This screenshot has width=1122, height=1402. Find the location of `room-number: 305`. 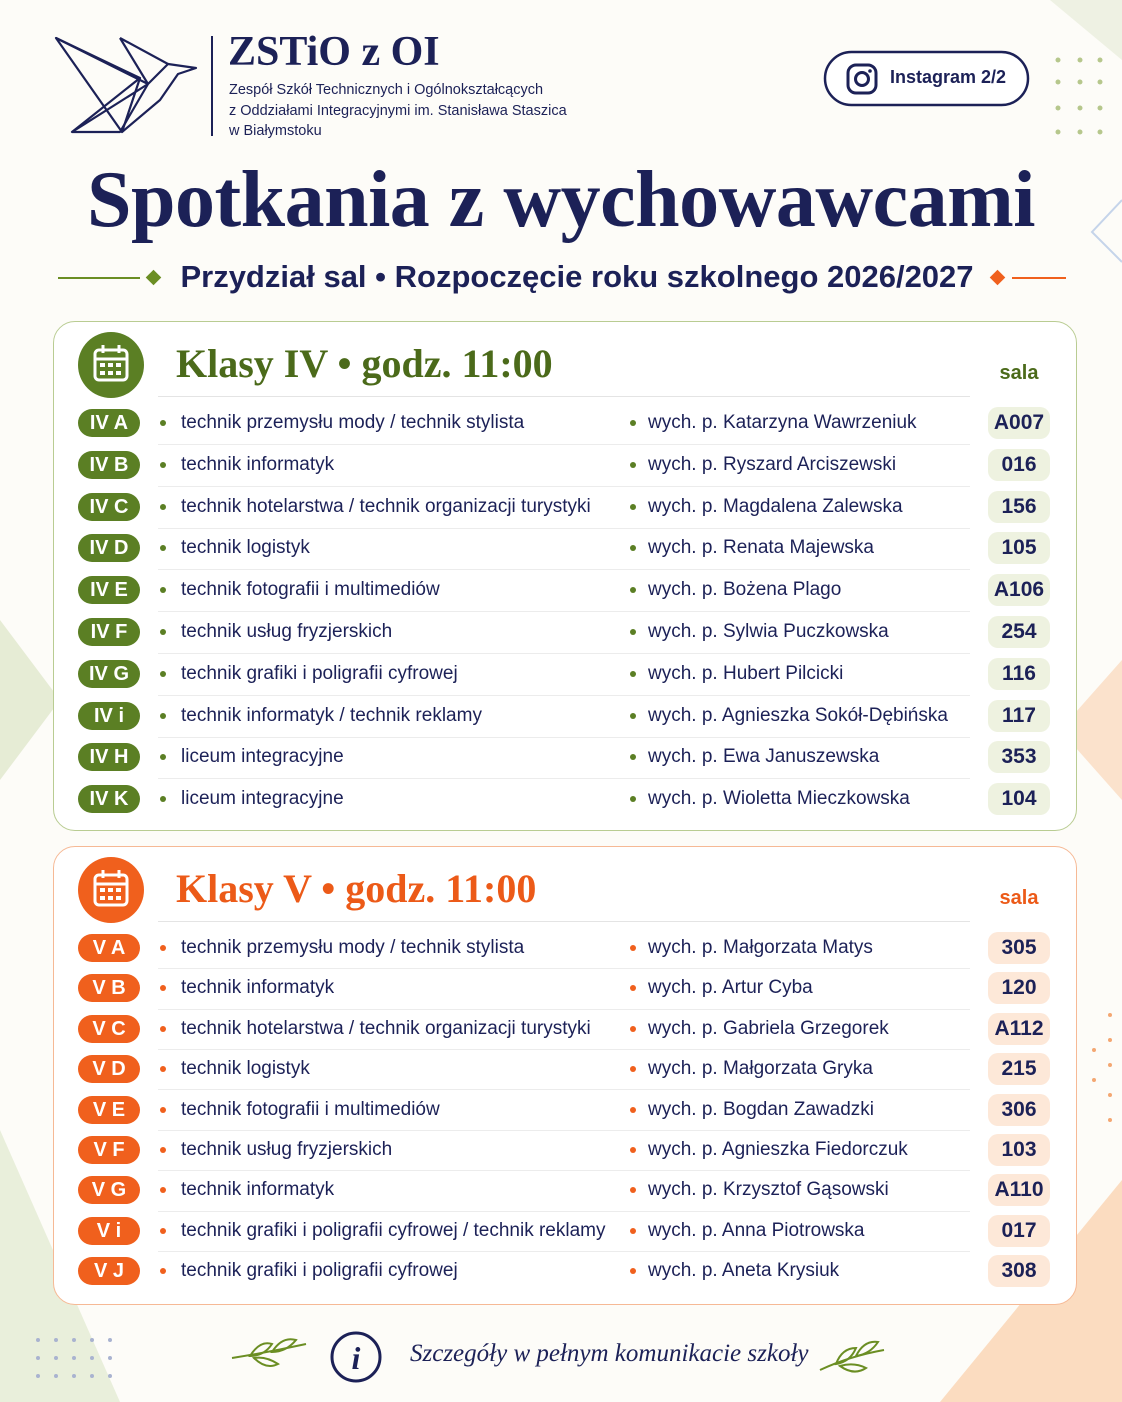

room-number: 305 is located at coordinates (1019, 948).